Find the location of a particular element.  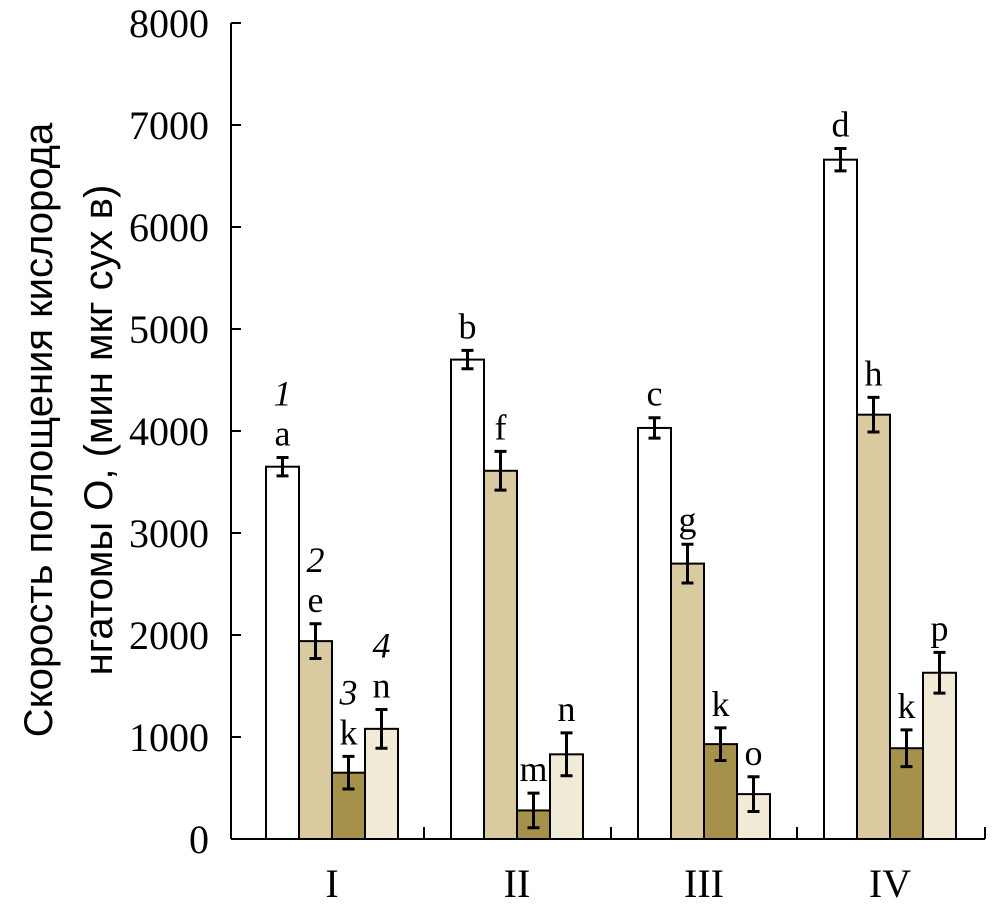

series-number-label: 3 is located at coordinates (348, 692).